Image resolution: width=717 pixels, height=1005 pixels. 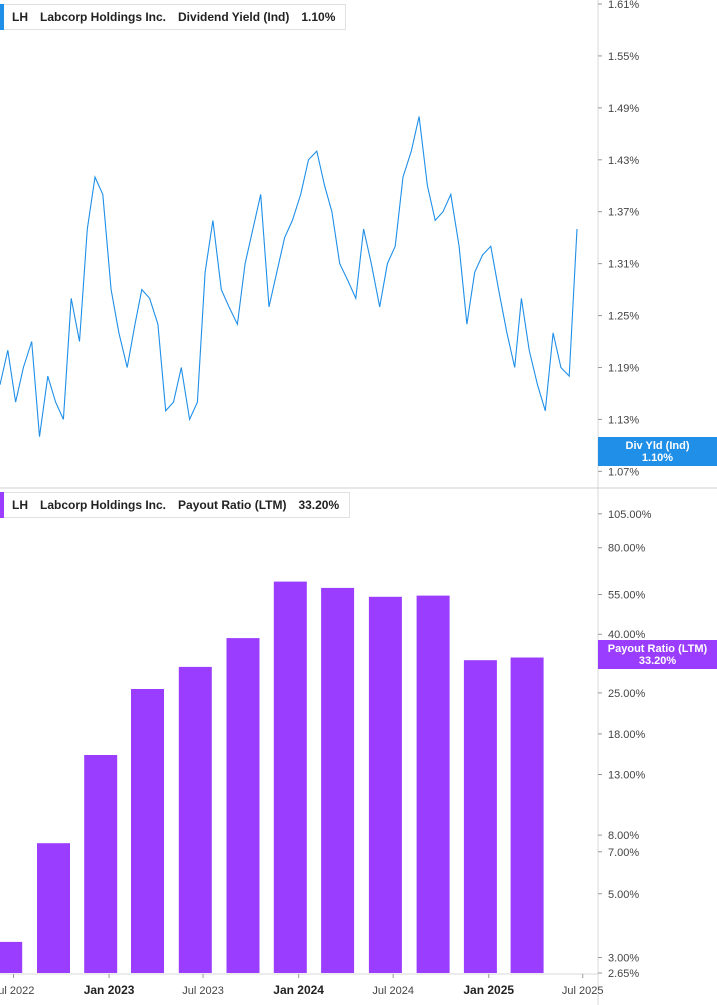 What do you see at coordinates (623, 161) in the screenshot?
I see `y-tick-label: 1.43%` at bounding box center [623, 161].